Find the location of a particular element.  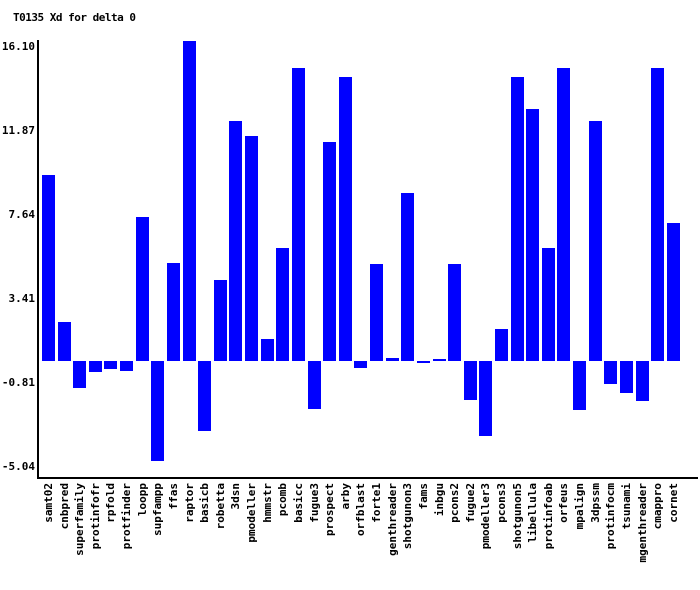

x-tick-label-cornet: cornet is located at coordinates (673, 503).